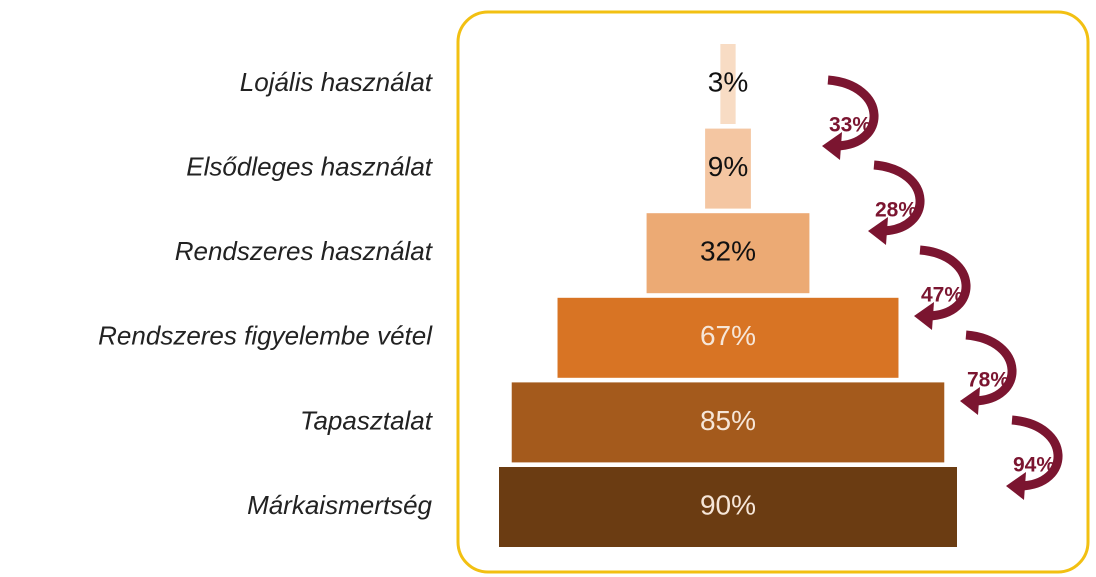 This screenshot has height=577, width=1096. What do you see at coordinates (896, 210) in the screenshot?
I see `conversion-label: 28%` at bounding box center [896, 210].